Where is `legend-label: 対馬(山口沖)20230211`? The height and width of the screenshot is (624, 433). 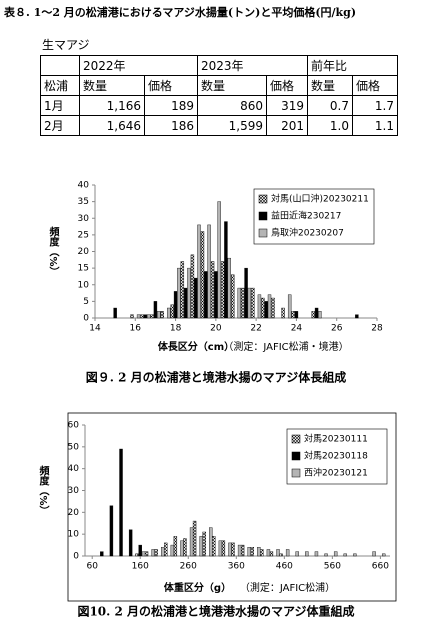
legend-label: 対馬(山口沖)20230211 is located at coordinates (320, 199).